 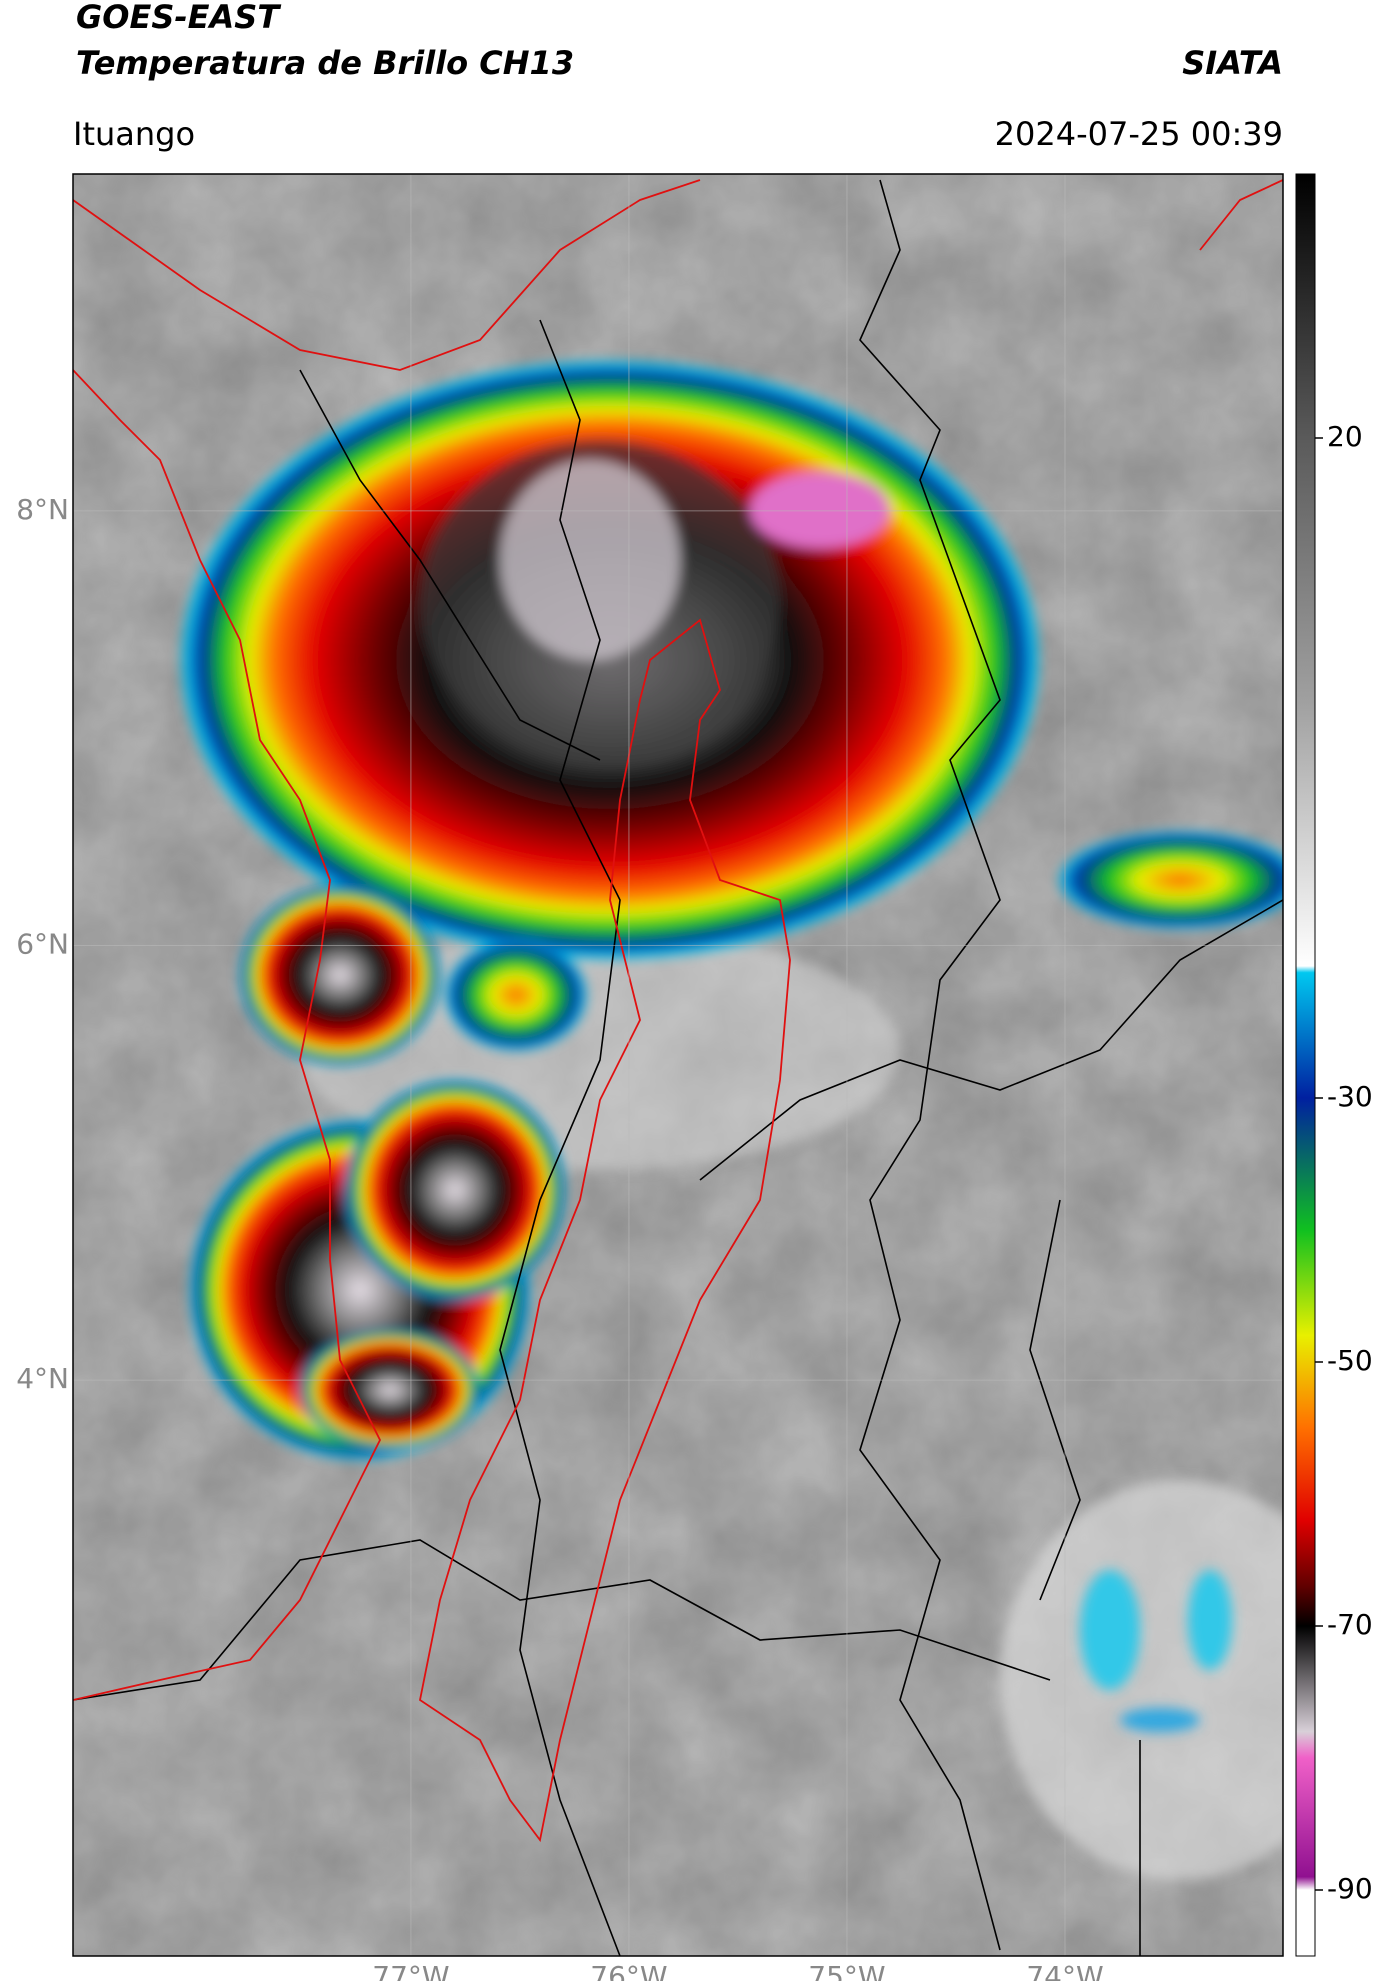 What do you see at coordinates (1305, 1065) in the screenshot?
I see `colorbar` at bounding box center [1305, 1065].